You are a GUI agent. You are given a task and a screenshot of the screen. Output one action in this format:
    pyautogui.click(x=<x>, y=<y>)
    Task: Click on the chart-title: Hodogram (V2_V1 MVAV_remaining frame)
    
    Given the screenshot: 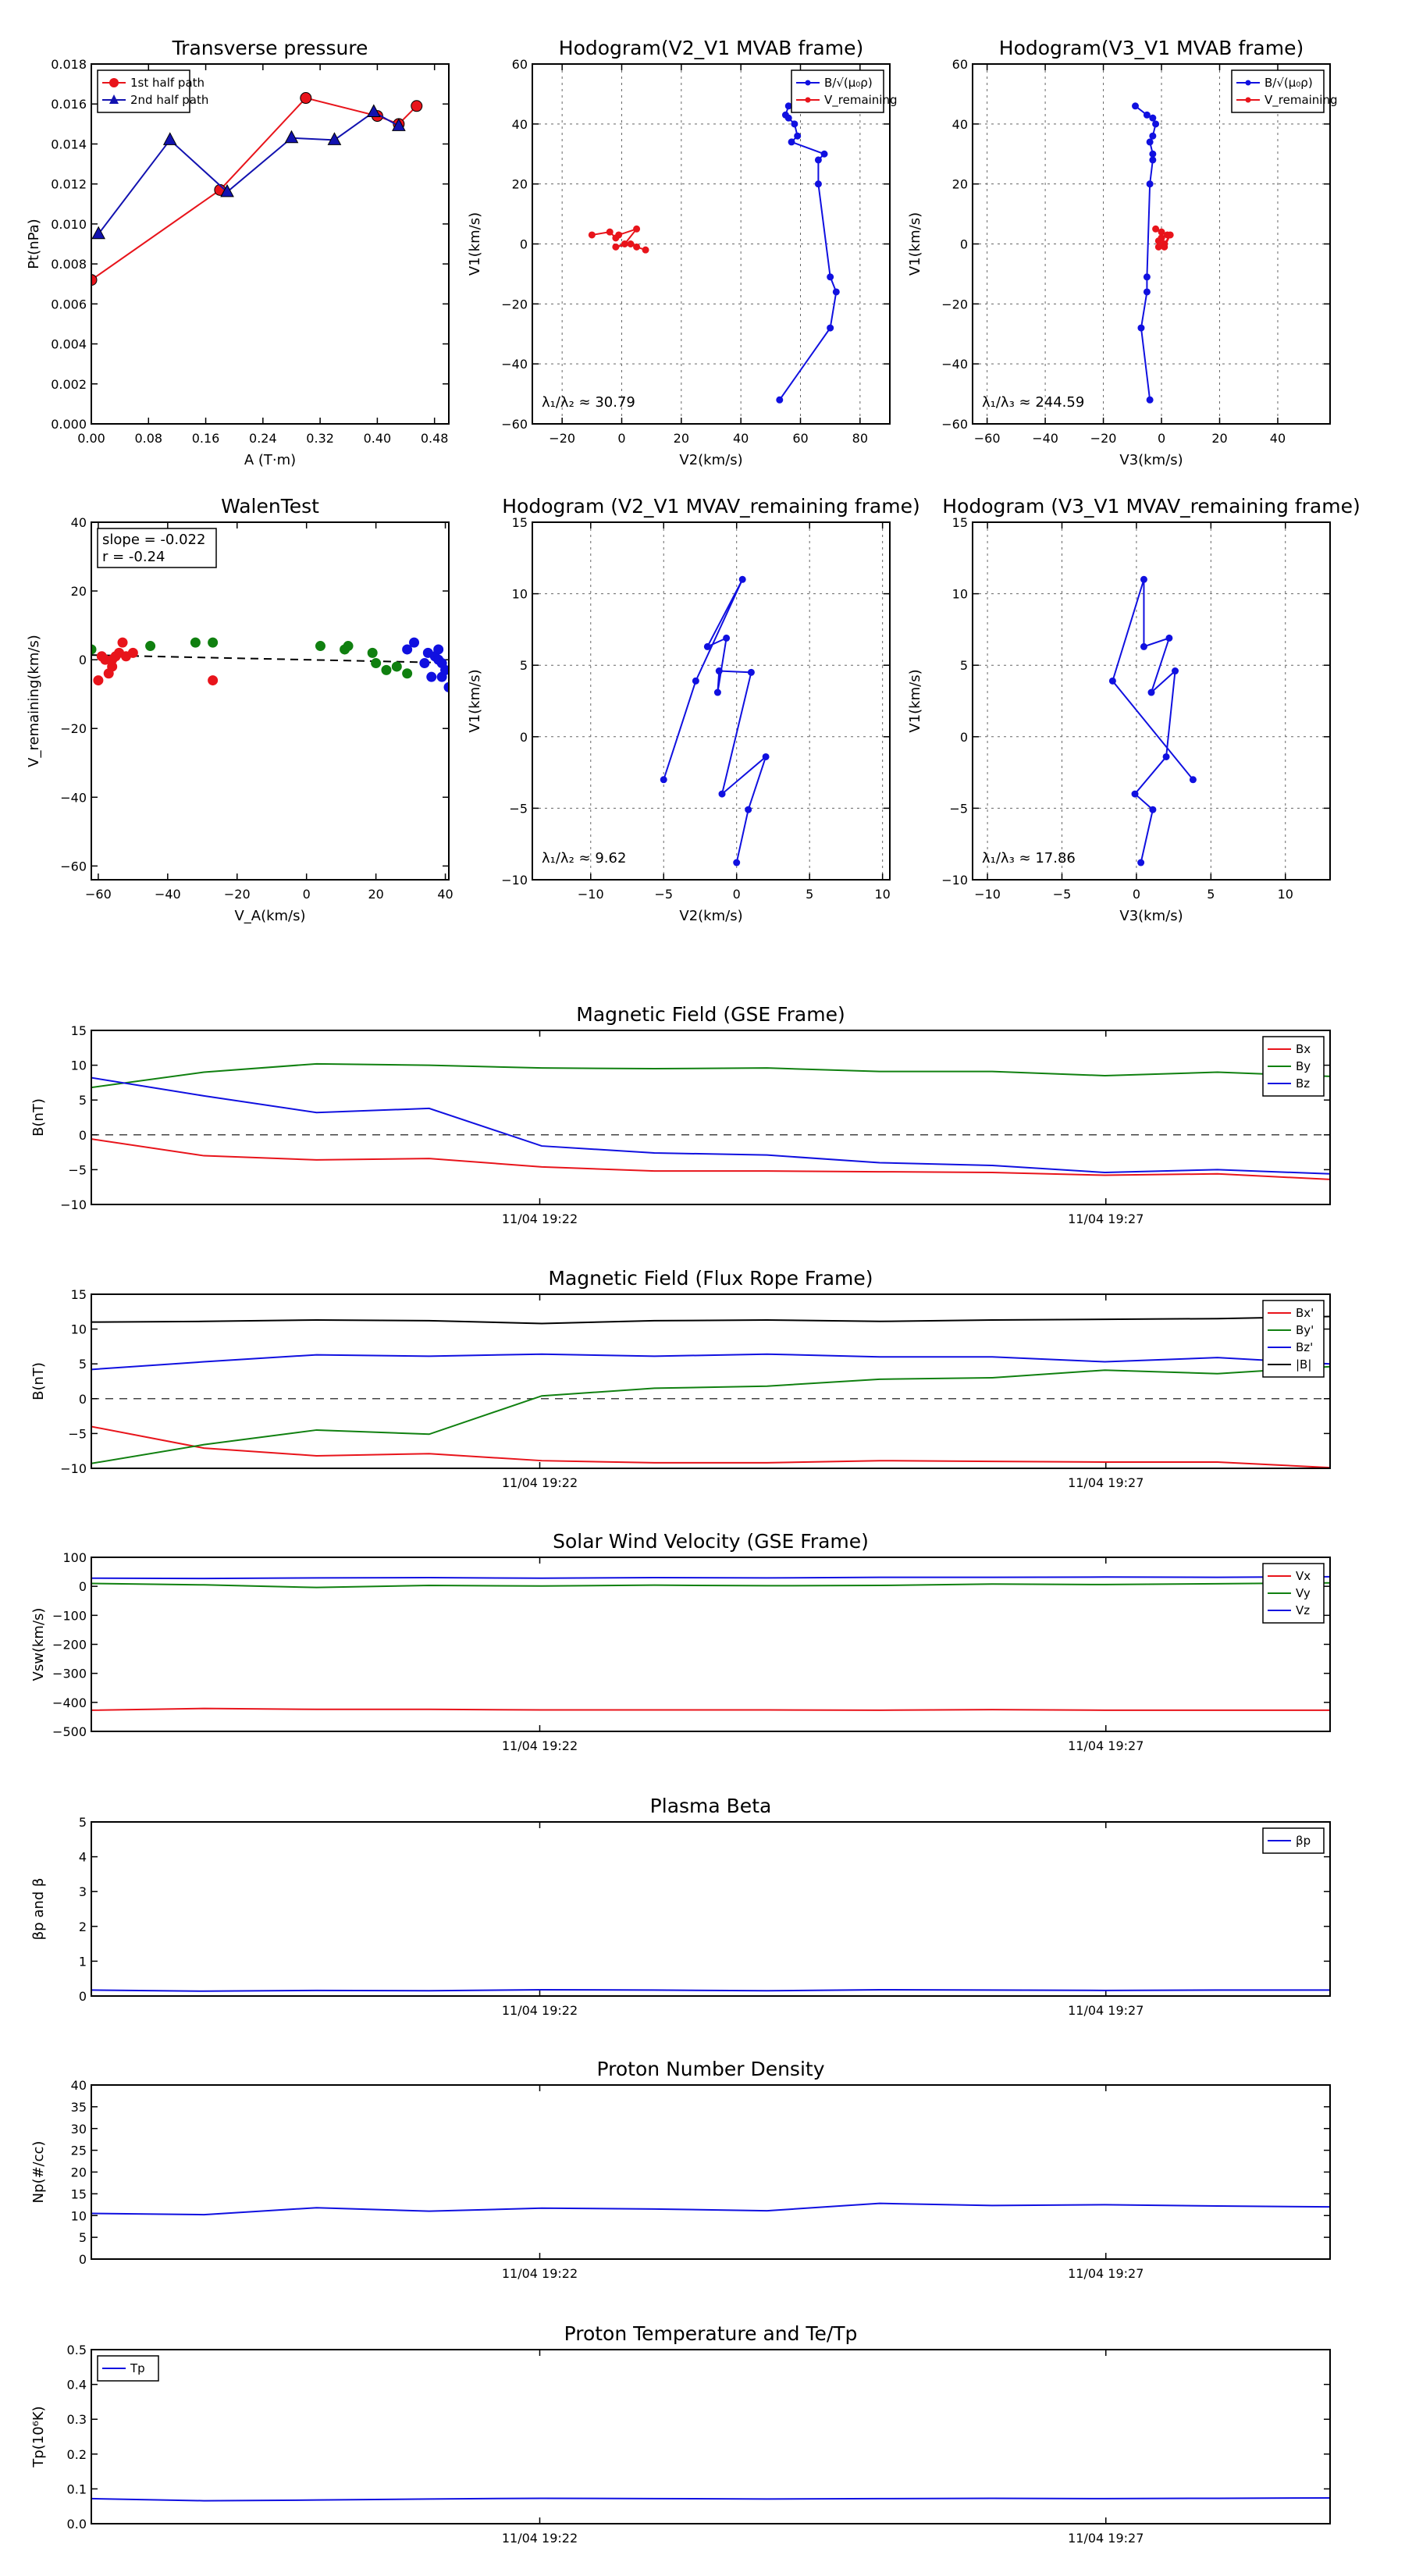 What is the action you would take?
    pyautogui.click(x=711, y=506)
    